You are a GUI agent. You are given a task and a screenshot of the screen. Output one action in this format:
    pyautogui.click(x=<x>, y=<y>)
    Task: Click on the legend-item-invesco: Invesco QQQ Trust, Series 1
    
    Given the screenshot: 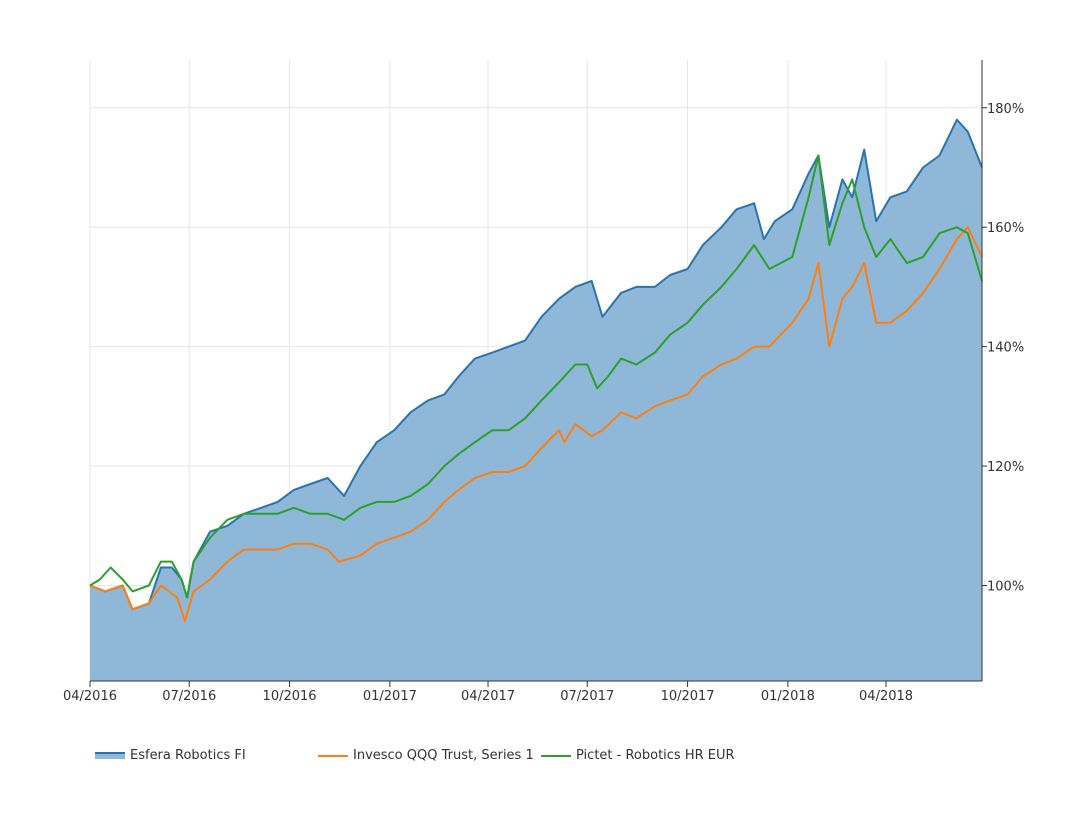 What is the action you would take?
    pyautogui.click(x=426, y=755)
    